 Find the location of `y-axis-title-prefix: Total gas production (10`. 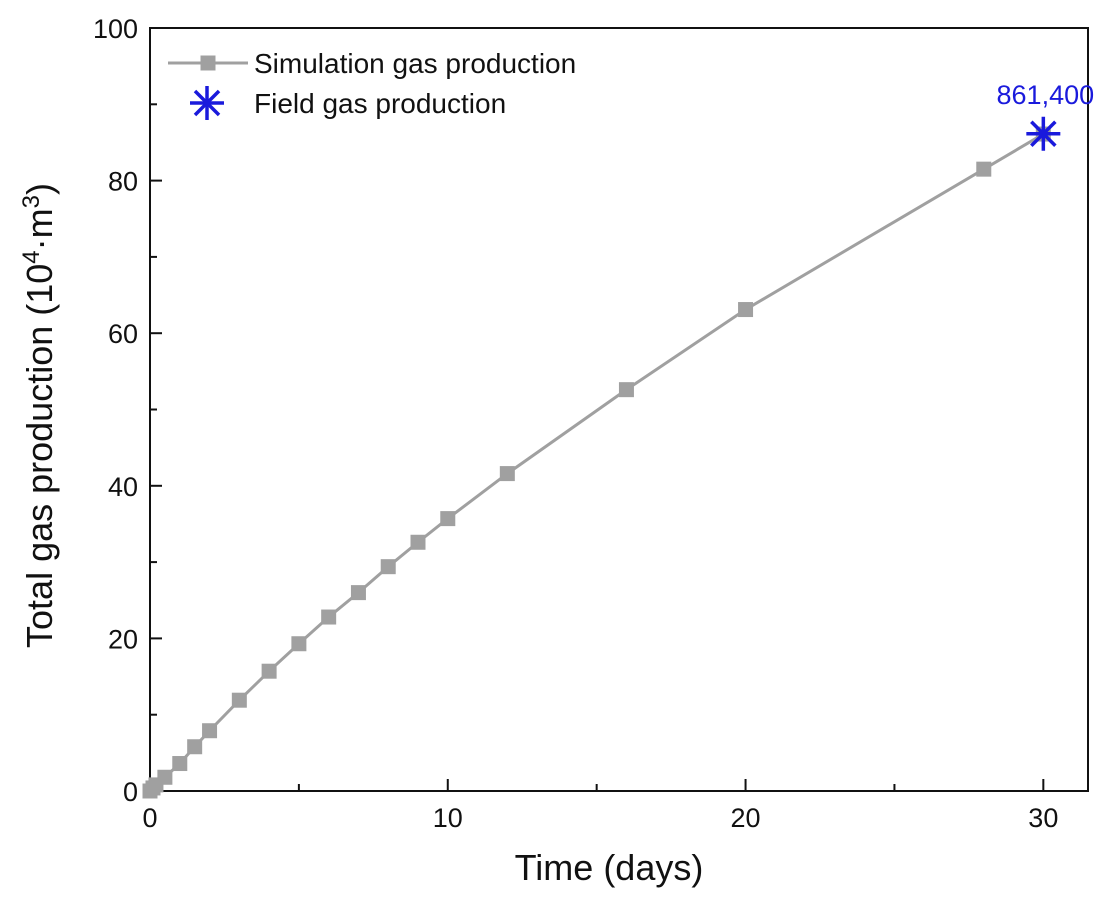

y-axis-title-prefix: Total gas production (10 is located at coordinates (39, 456).